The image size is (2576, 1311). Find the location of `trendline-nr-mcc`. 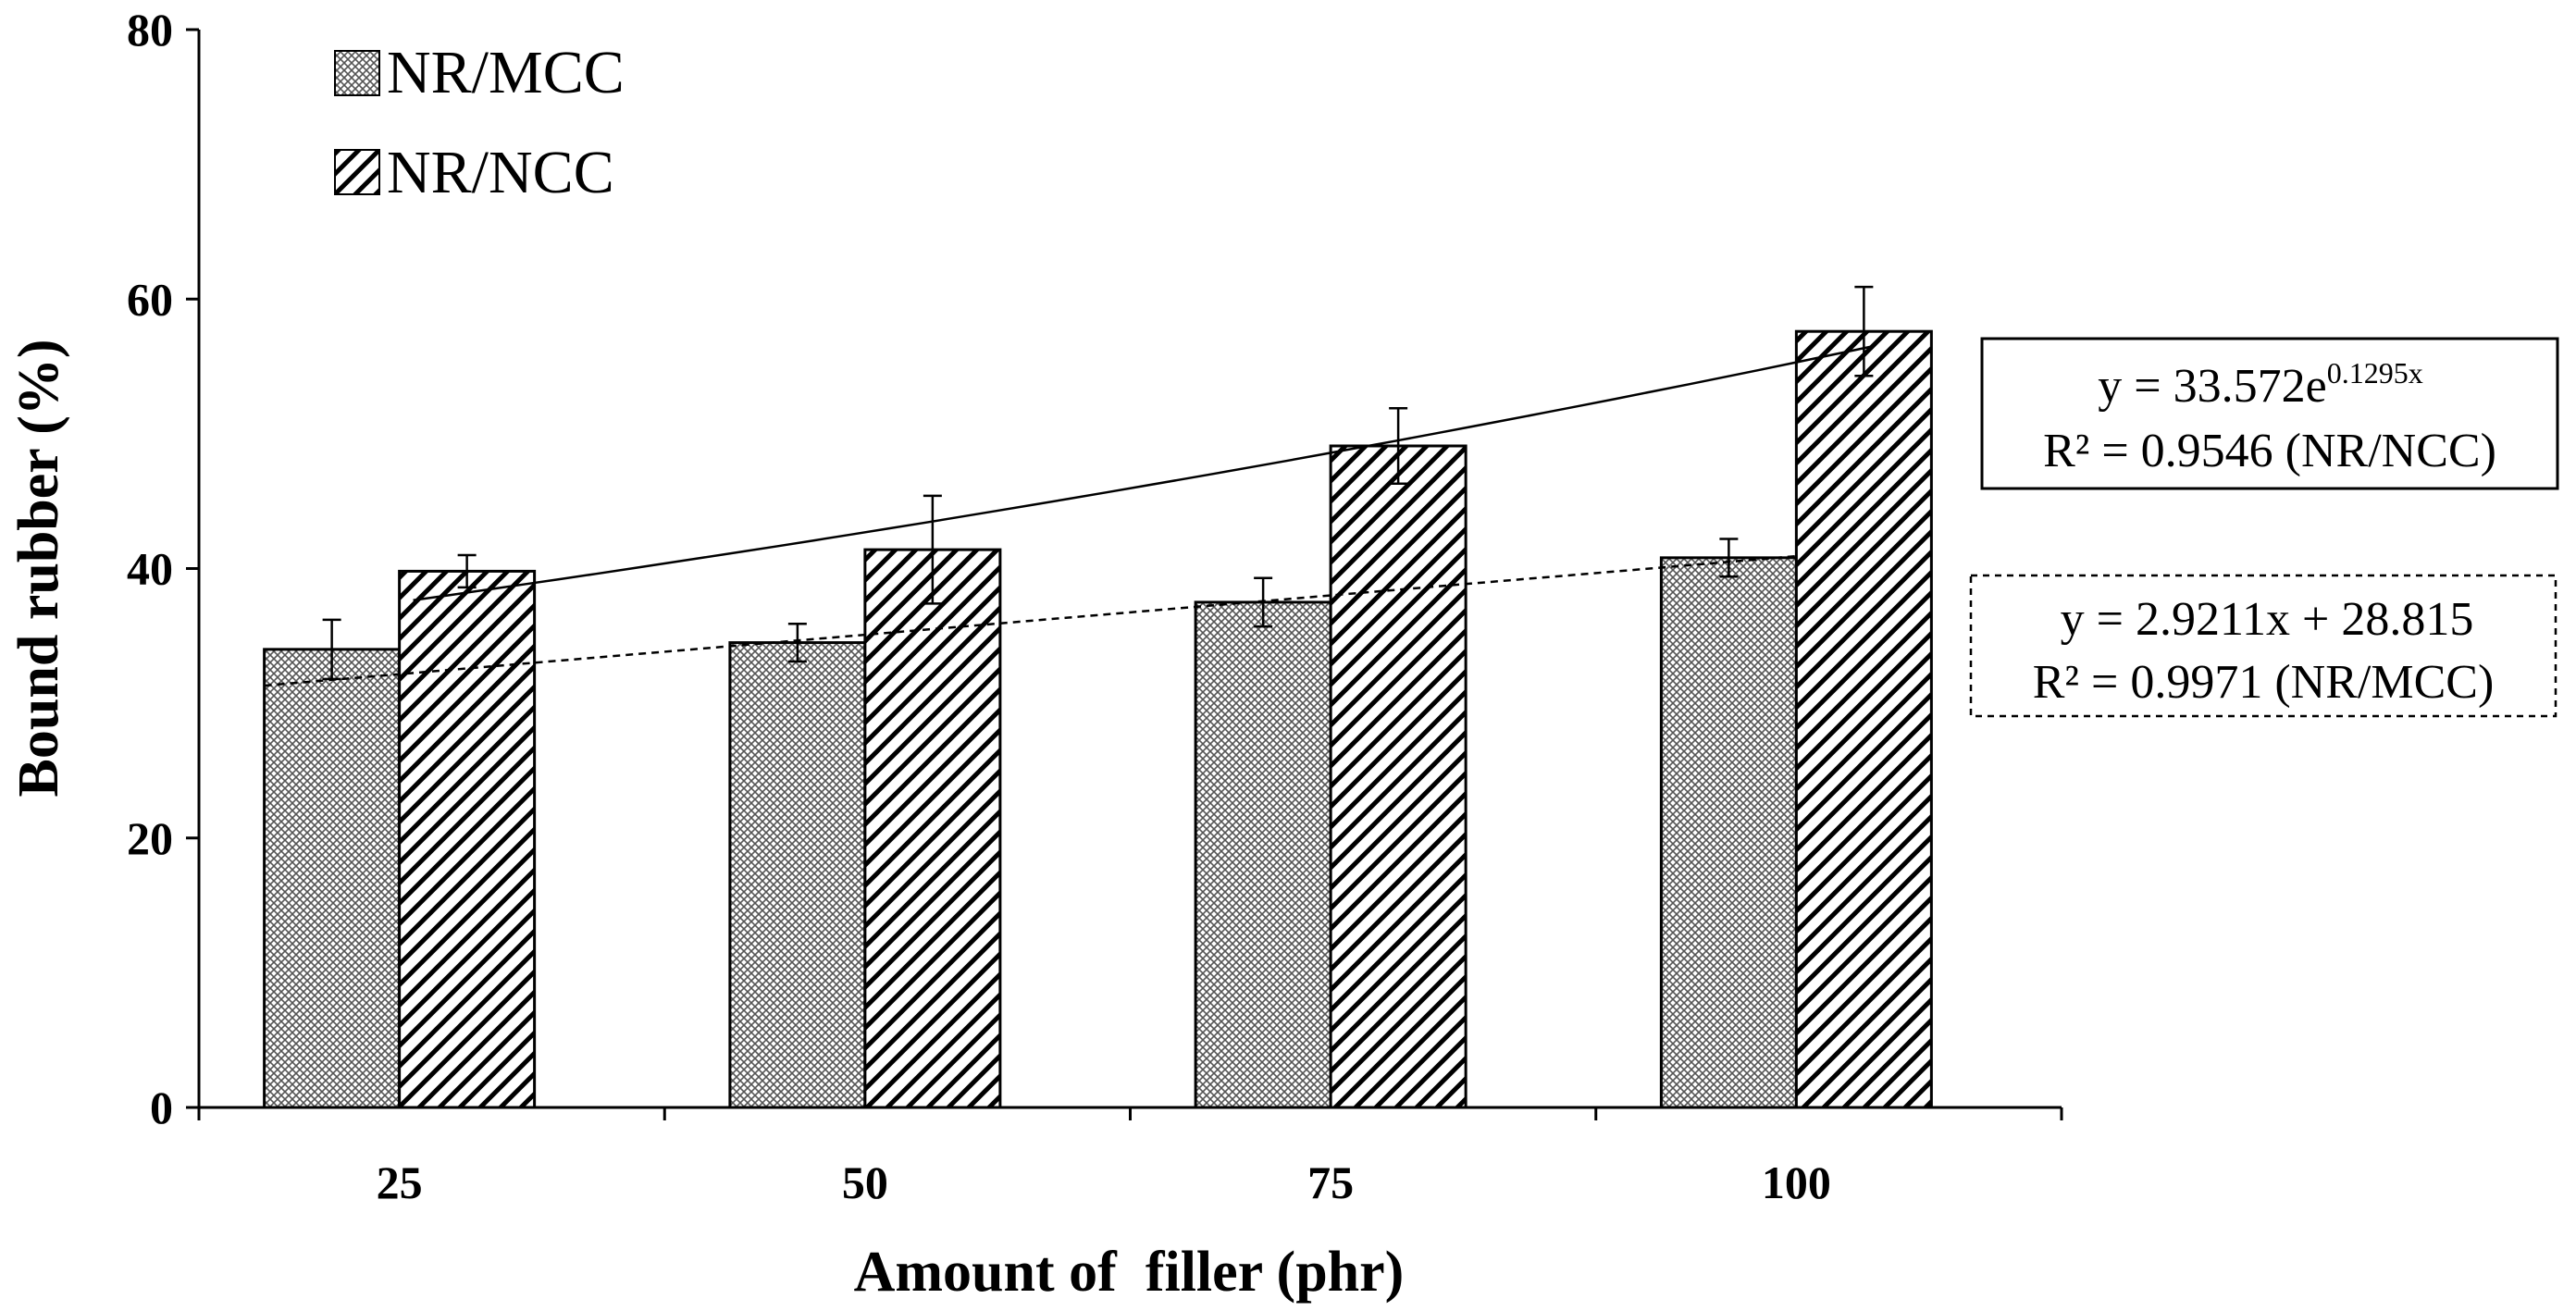

trendline-nr-mcc is located at coordinates (1031, 620).